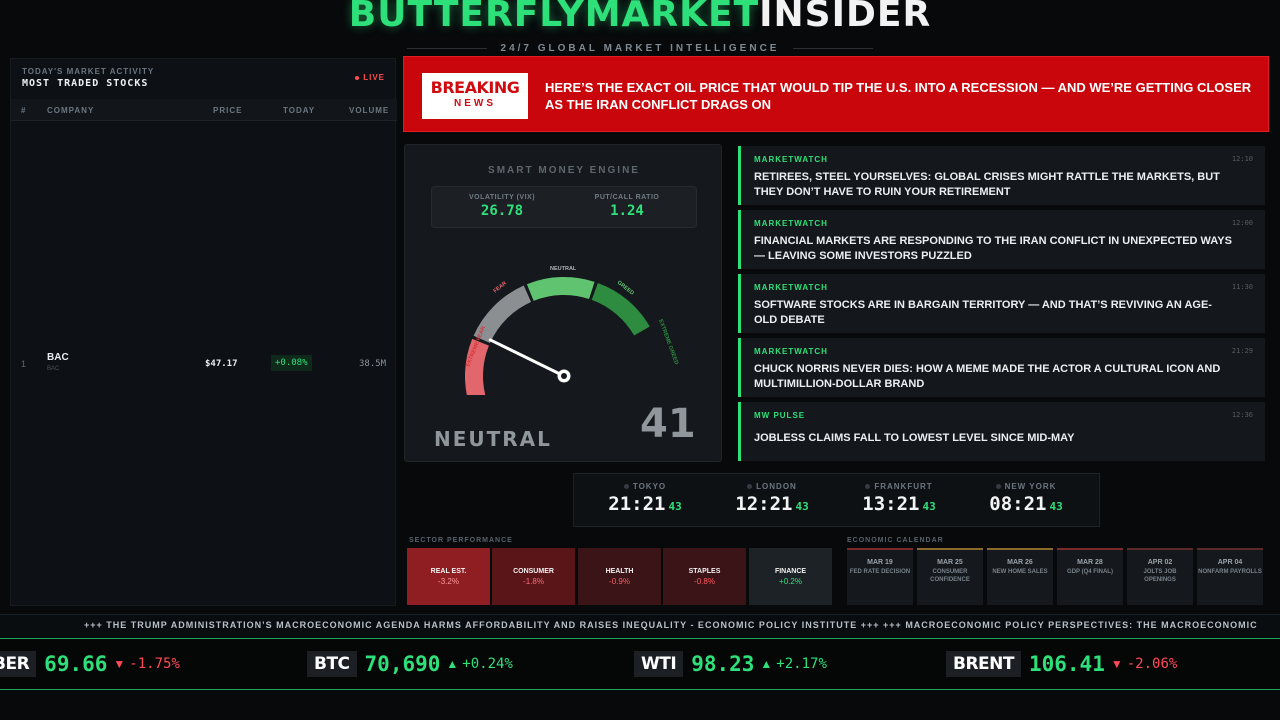  Describe the element at coordinates (1090, 576) in the screenshot. I see `calendar-event: MAR 28 GDP (Q4 FINAL)` at that location.